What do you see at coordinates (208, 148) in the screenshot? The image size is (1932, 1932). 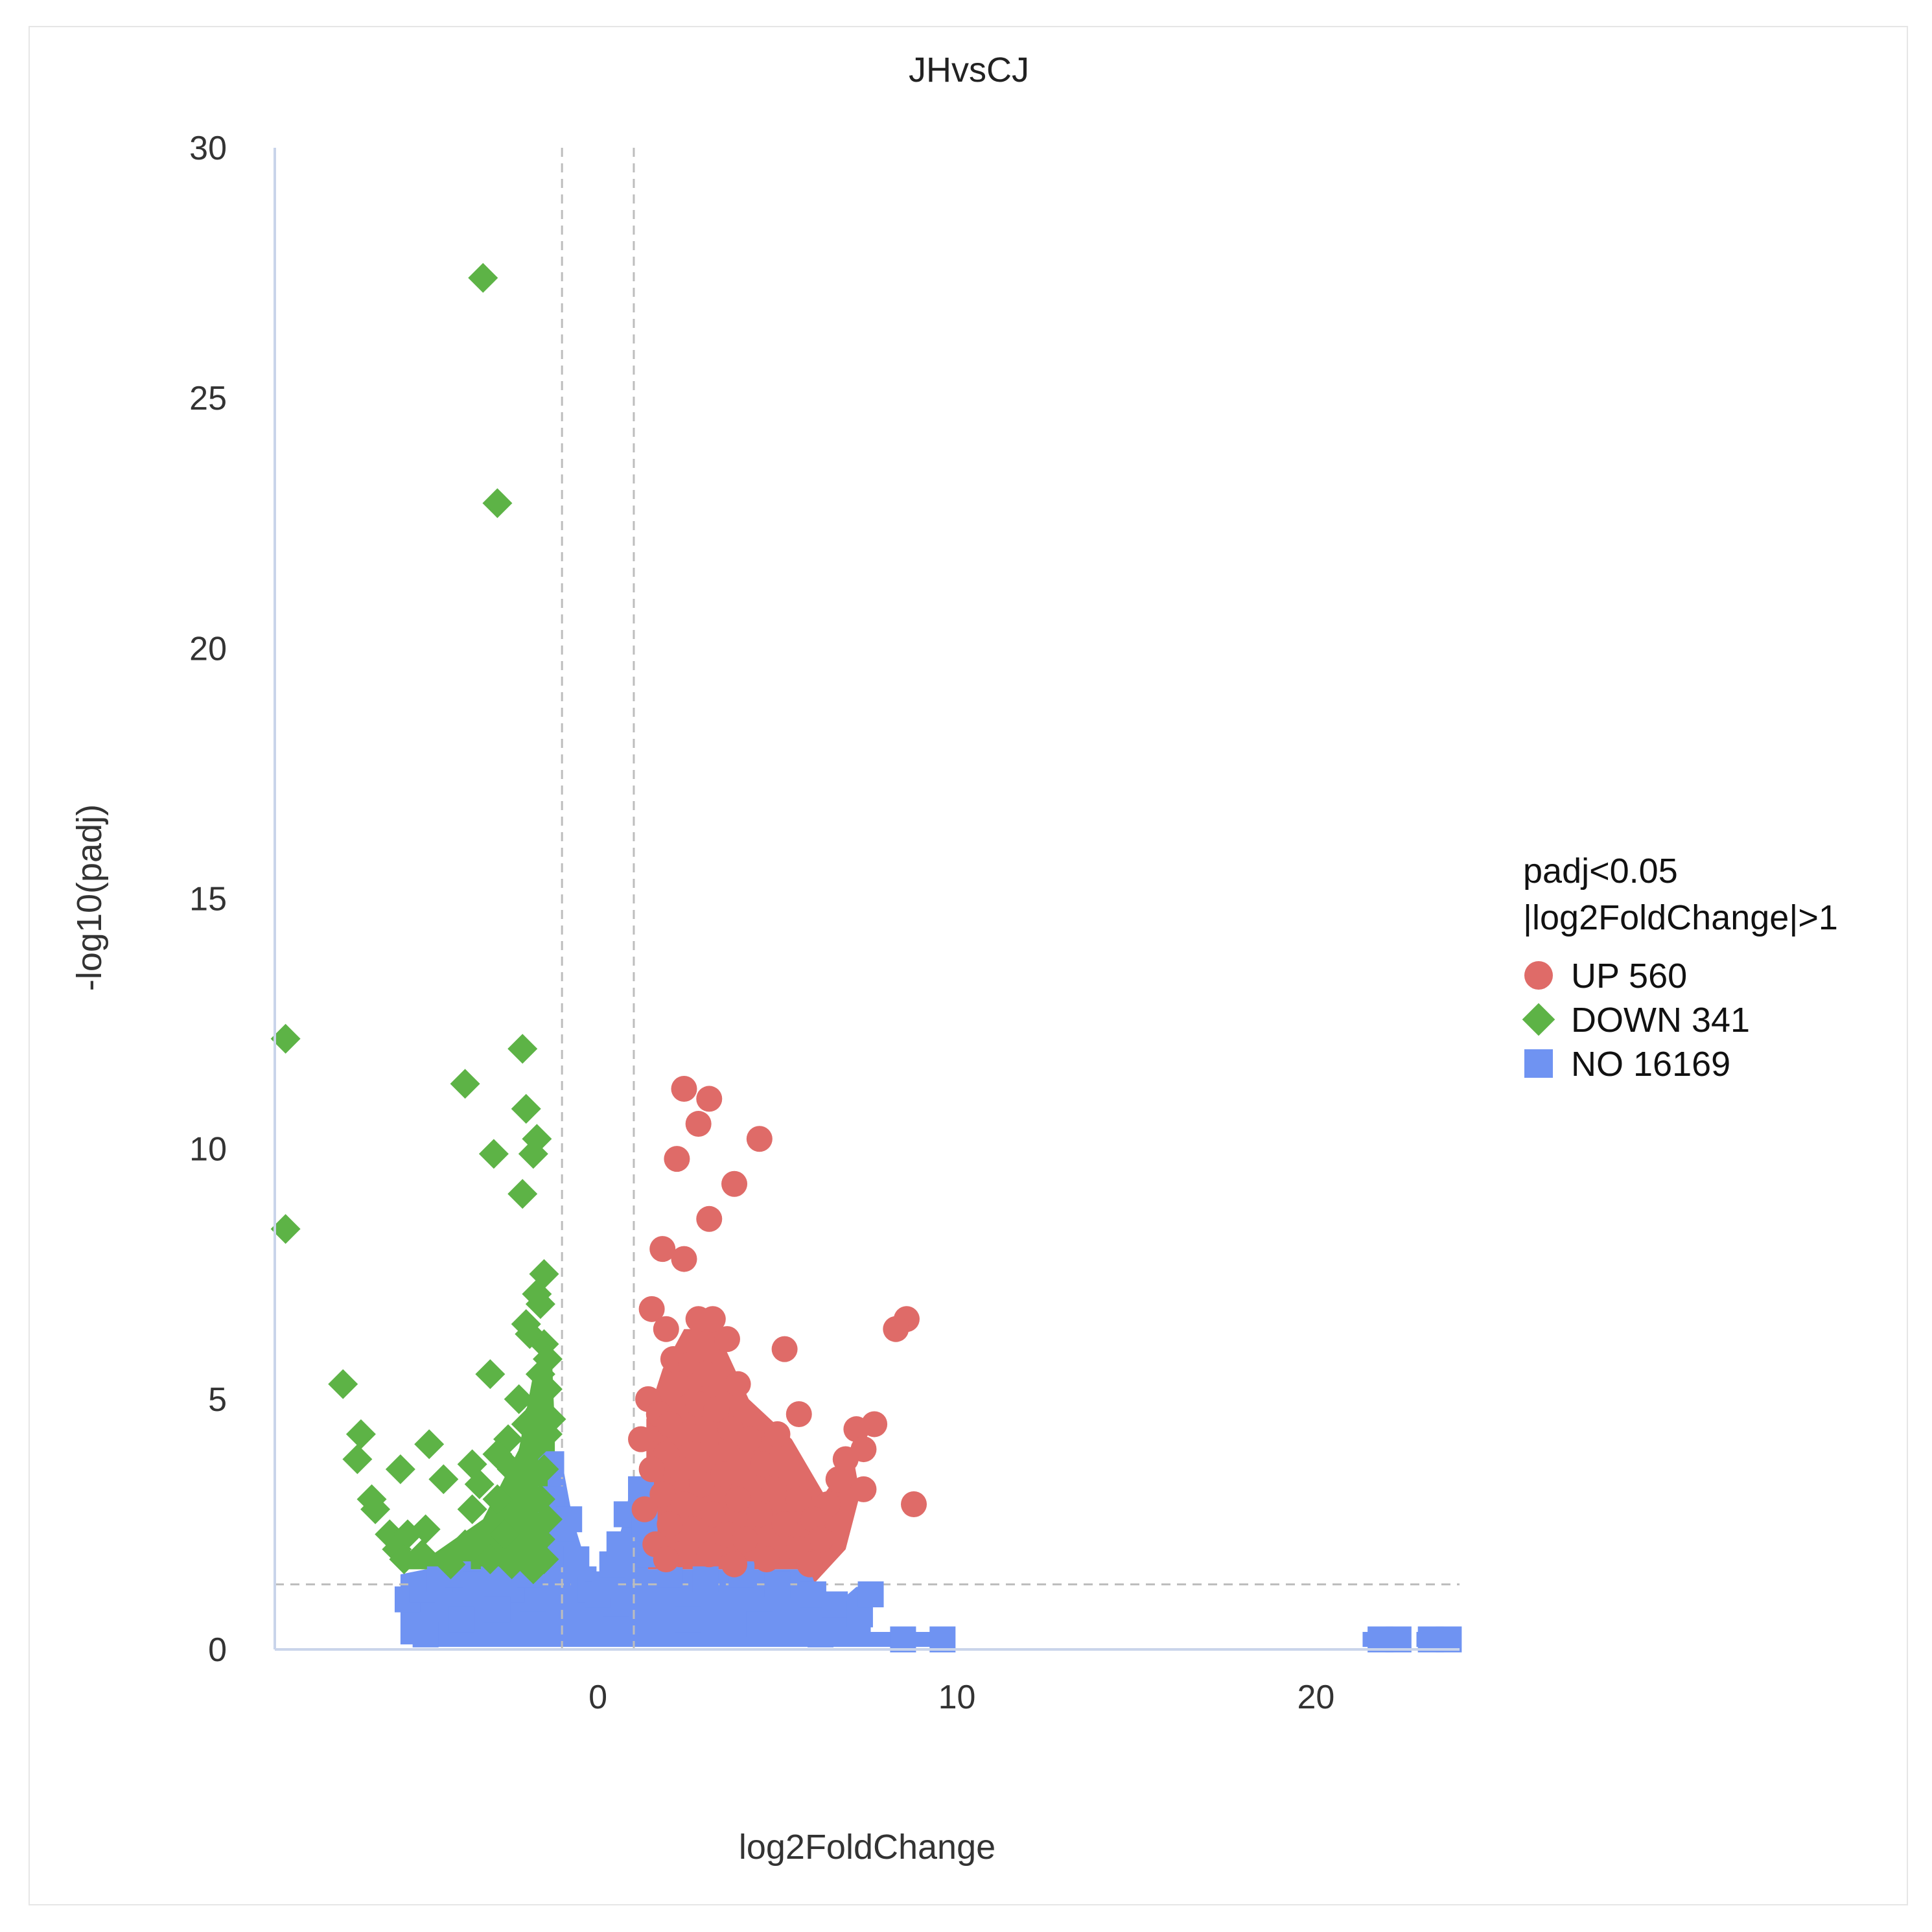 I see `y-tick-label: 30` at bounding box center [208, 148].